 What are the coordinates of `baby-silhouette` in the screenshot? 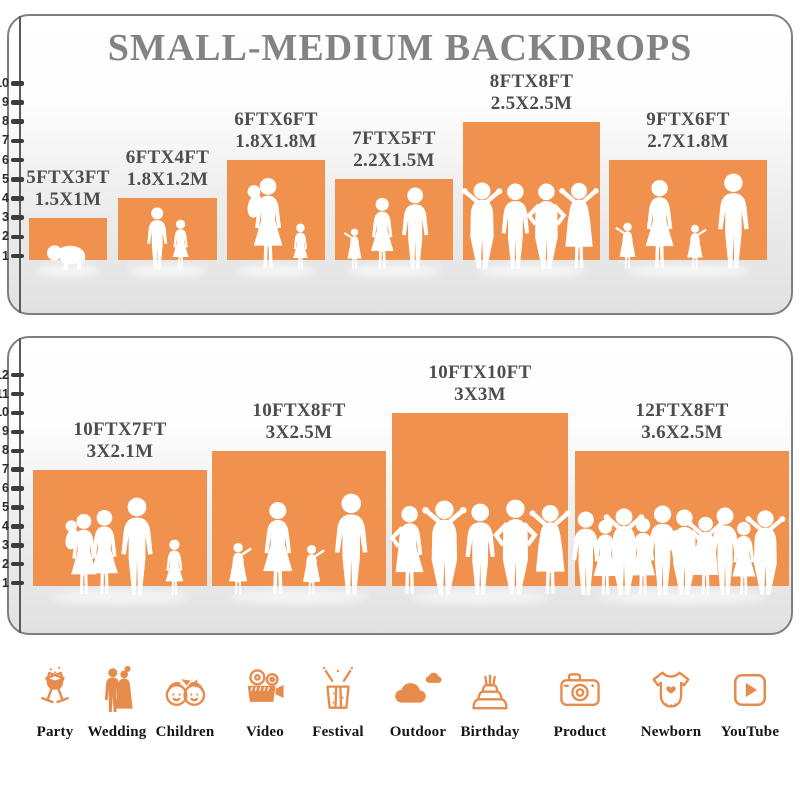 It's located at (66, 258).